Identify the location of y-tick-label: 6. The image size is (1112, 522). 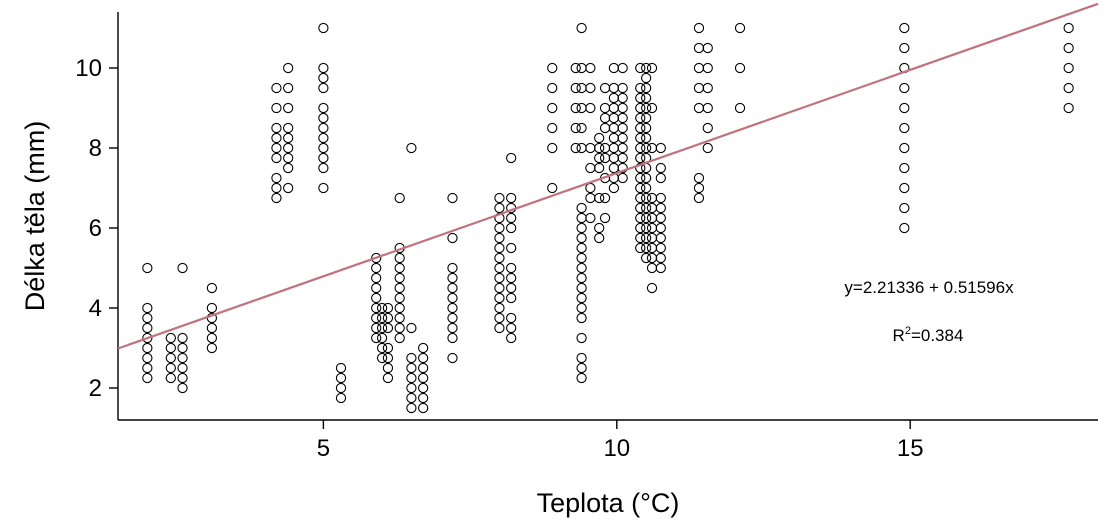
(95, 228).